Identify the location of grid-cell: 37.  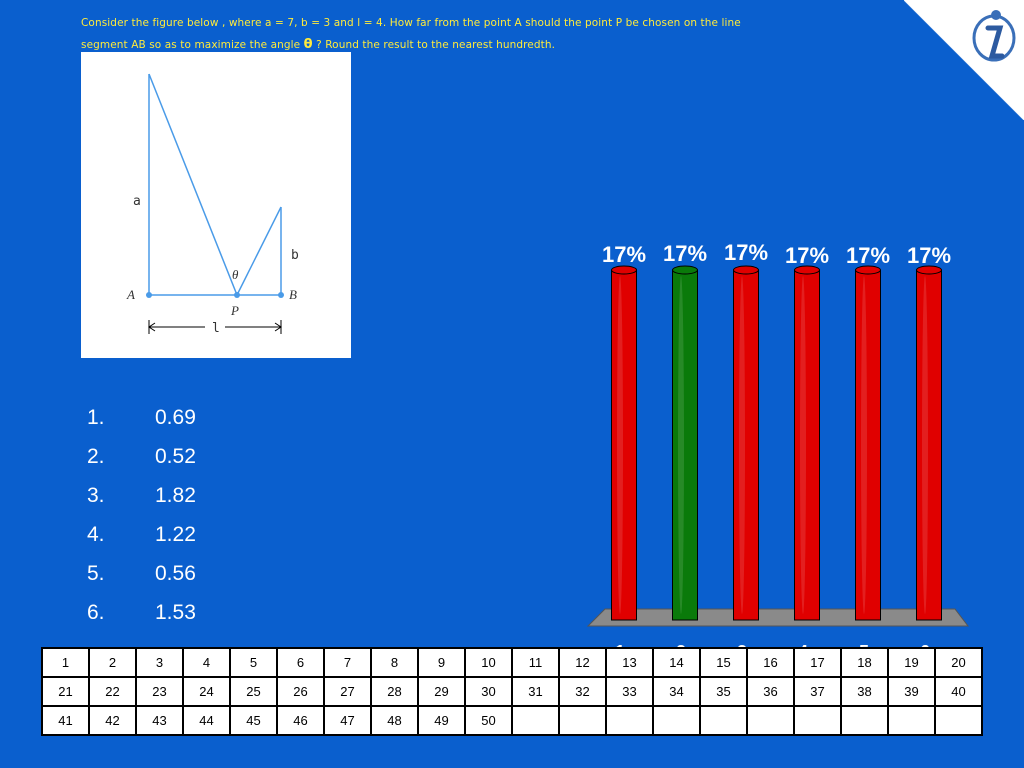
(817, 691).